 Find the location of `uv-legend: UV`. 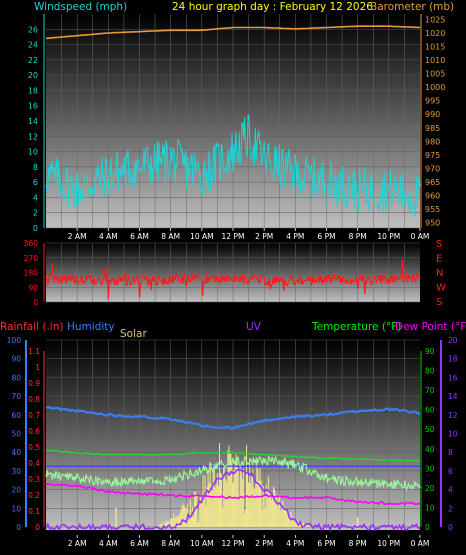

uv-legend: UV is located at coordinates (254, 327).